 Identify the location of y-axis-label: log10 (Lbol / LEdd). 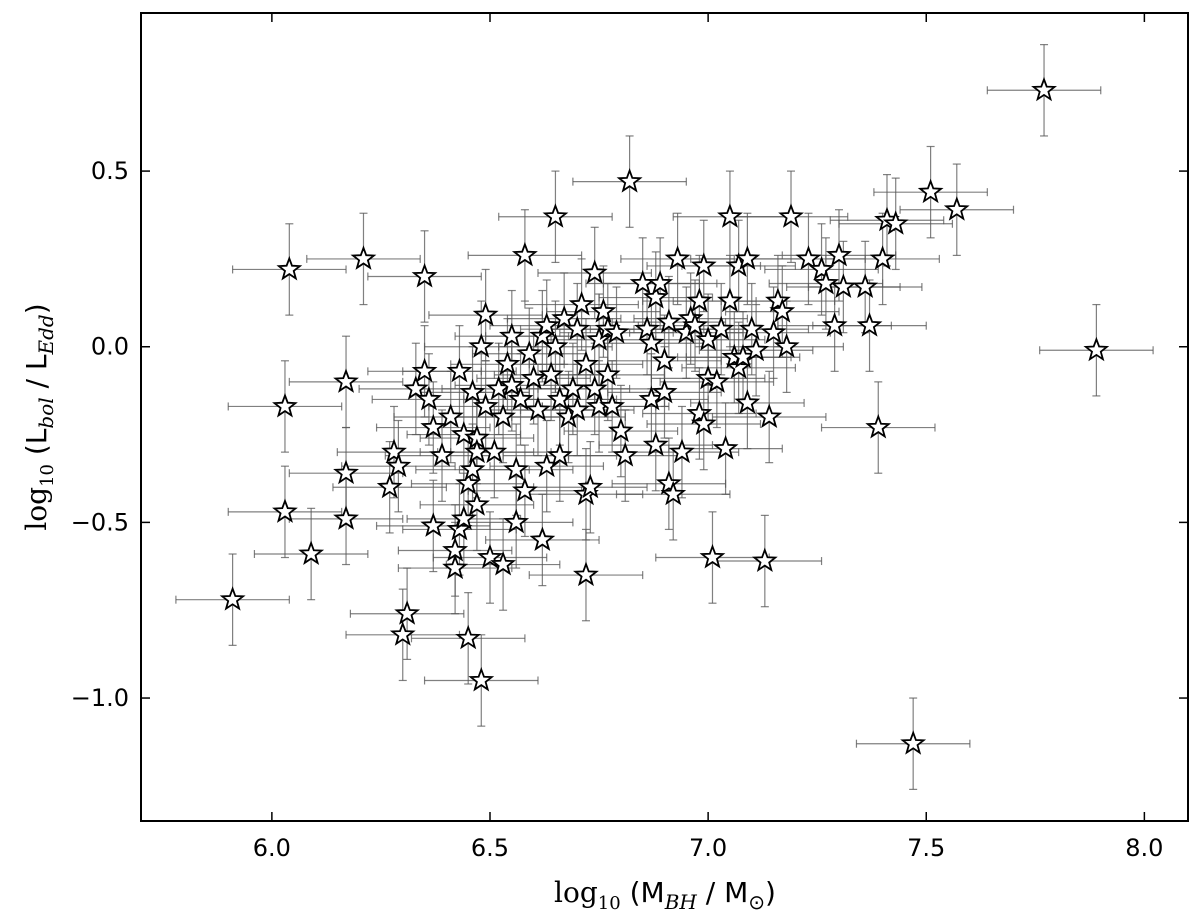
(39, 416).